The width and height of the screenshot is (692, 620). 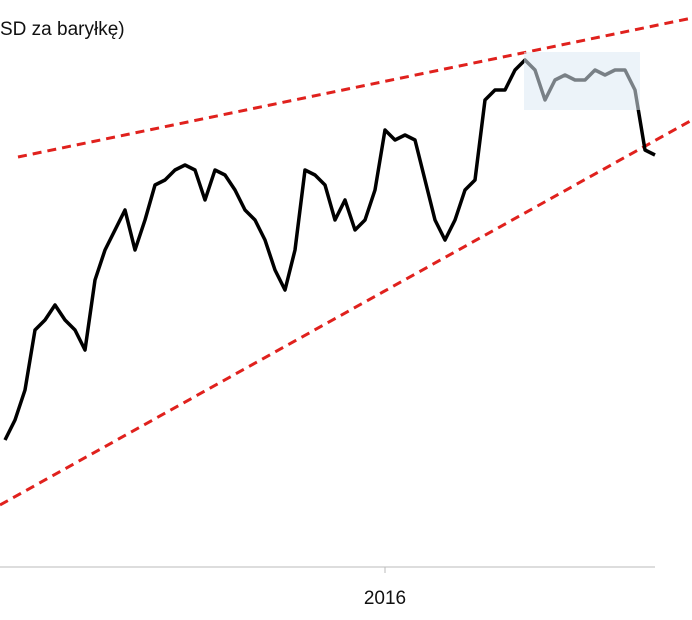 I want to click on x-tick-label: 2016, so click(x=385, y=598).